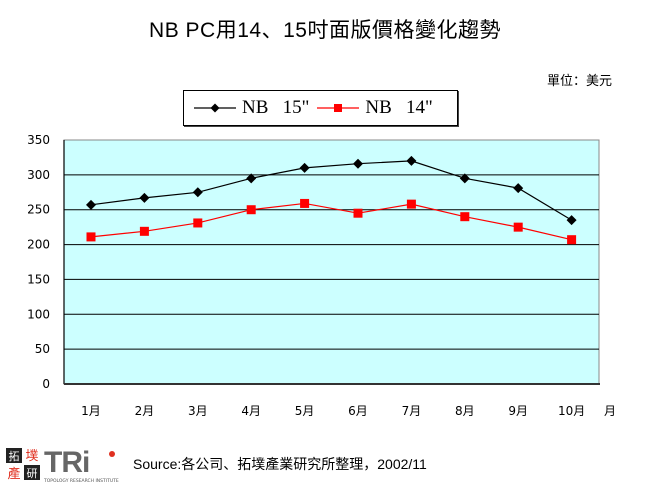  I want to click on legend-label-nb14: NB 14", so click(399, 107).